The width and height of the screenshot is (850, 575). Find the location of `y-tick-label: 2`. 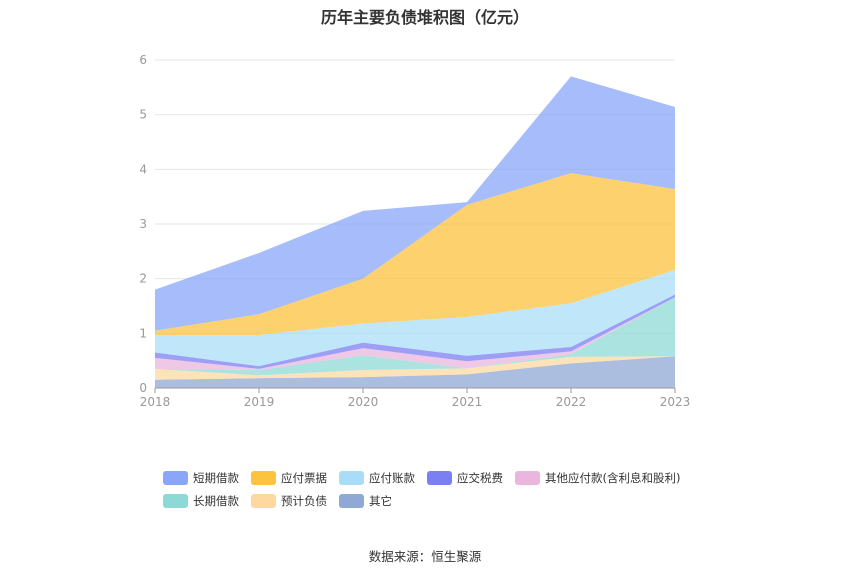

y-tick-label: 2 is located at coordinates (143, 279).